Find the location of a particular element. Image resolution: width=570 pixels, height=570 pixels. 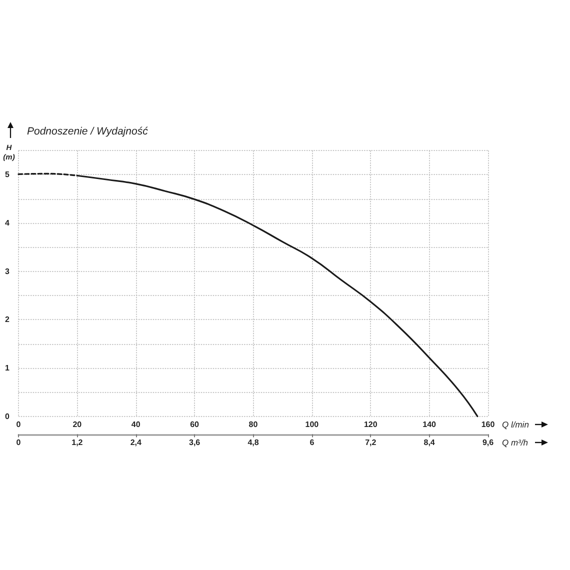

x2-tick-label: 0 is located at coordinates (19, 442).